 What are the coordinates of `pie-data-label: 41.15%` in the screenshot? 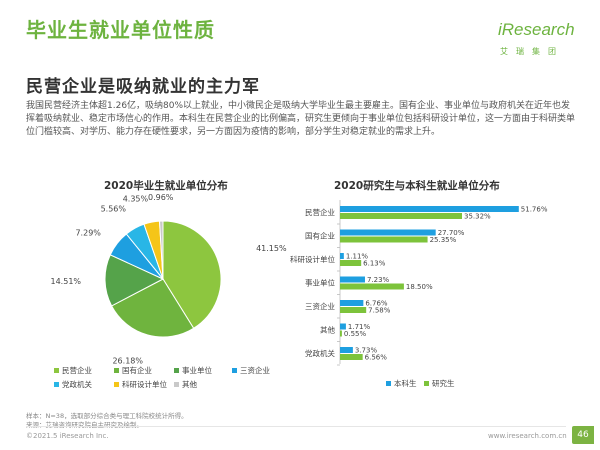 It's located at (271, 248).